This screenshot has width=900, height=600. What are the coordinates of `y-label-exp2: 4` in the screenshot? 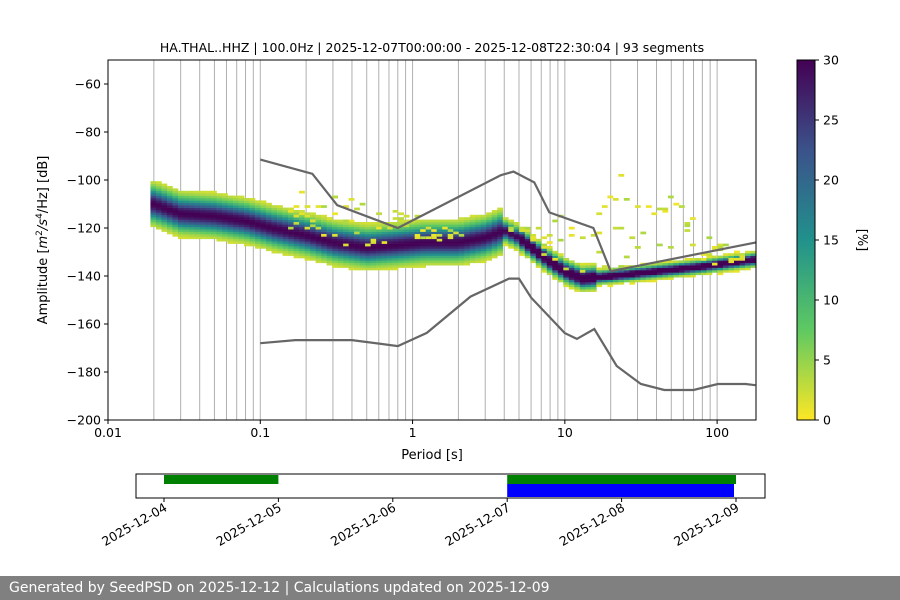 It's located at (40, 216).